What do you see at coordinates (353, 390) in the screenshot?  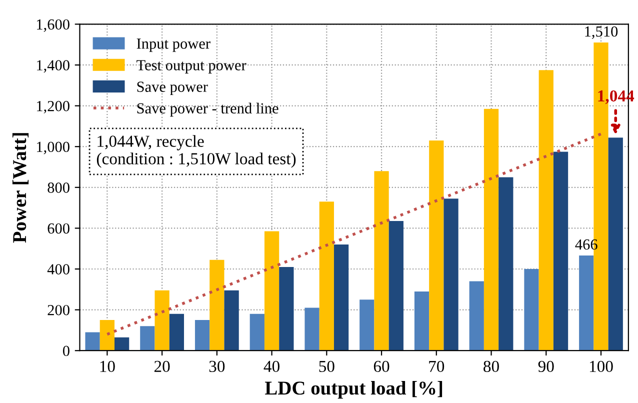 I see `x-axis-title: LDC output load [%]` at bounding box center [353, 390].